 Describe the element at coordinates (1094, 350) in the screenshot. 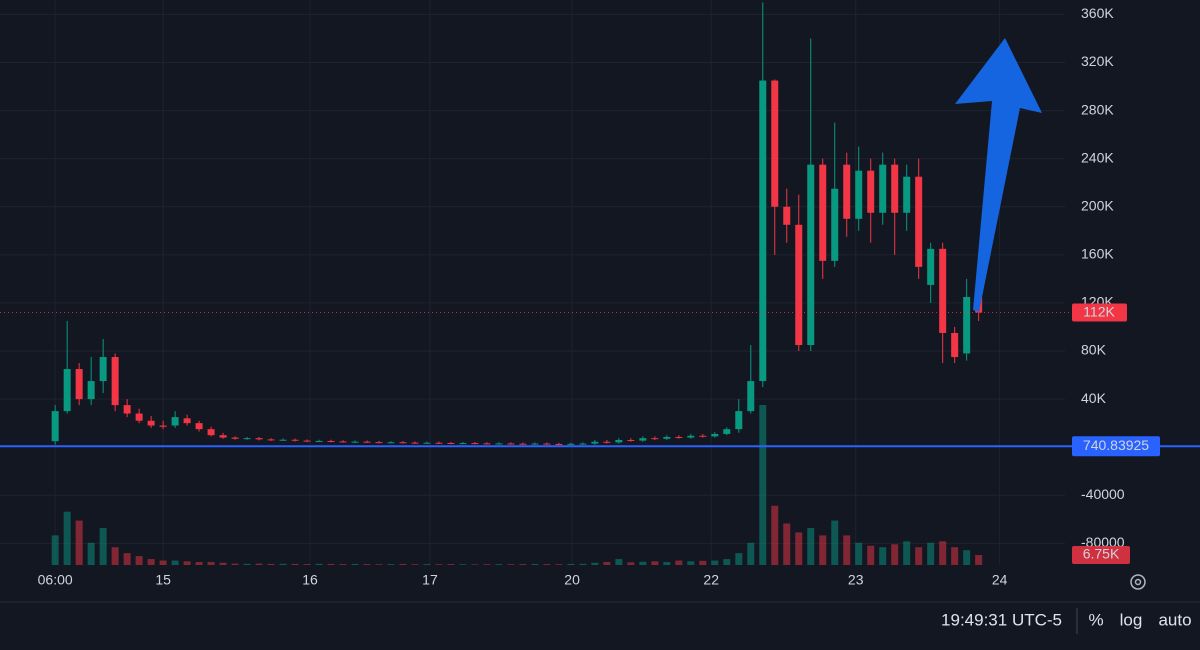

I see `y-tick-label: 80K` at that location.